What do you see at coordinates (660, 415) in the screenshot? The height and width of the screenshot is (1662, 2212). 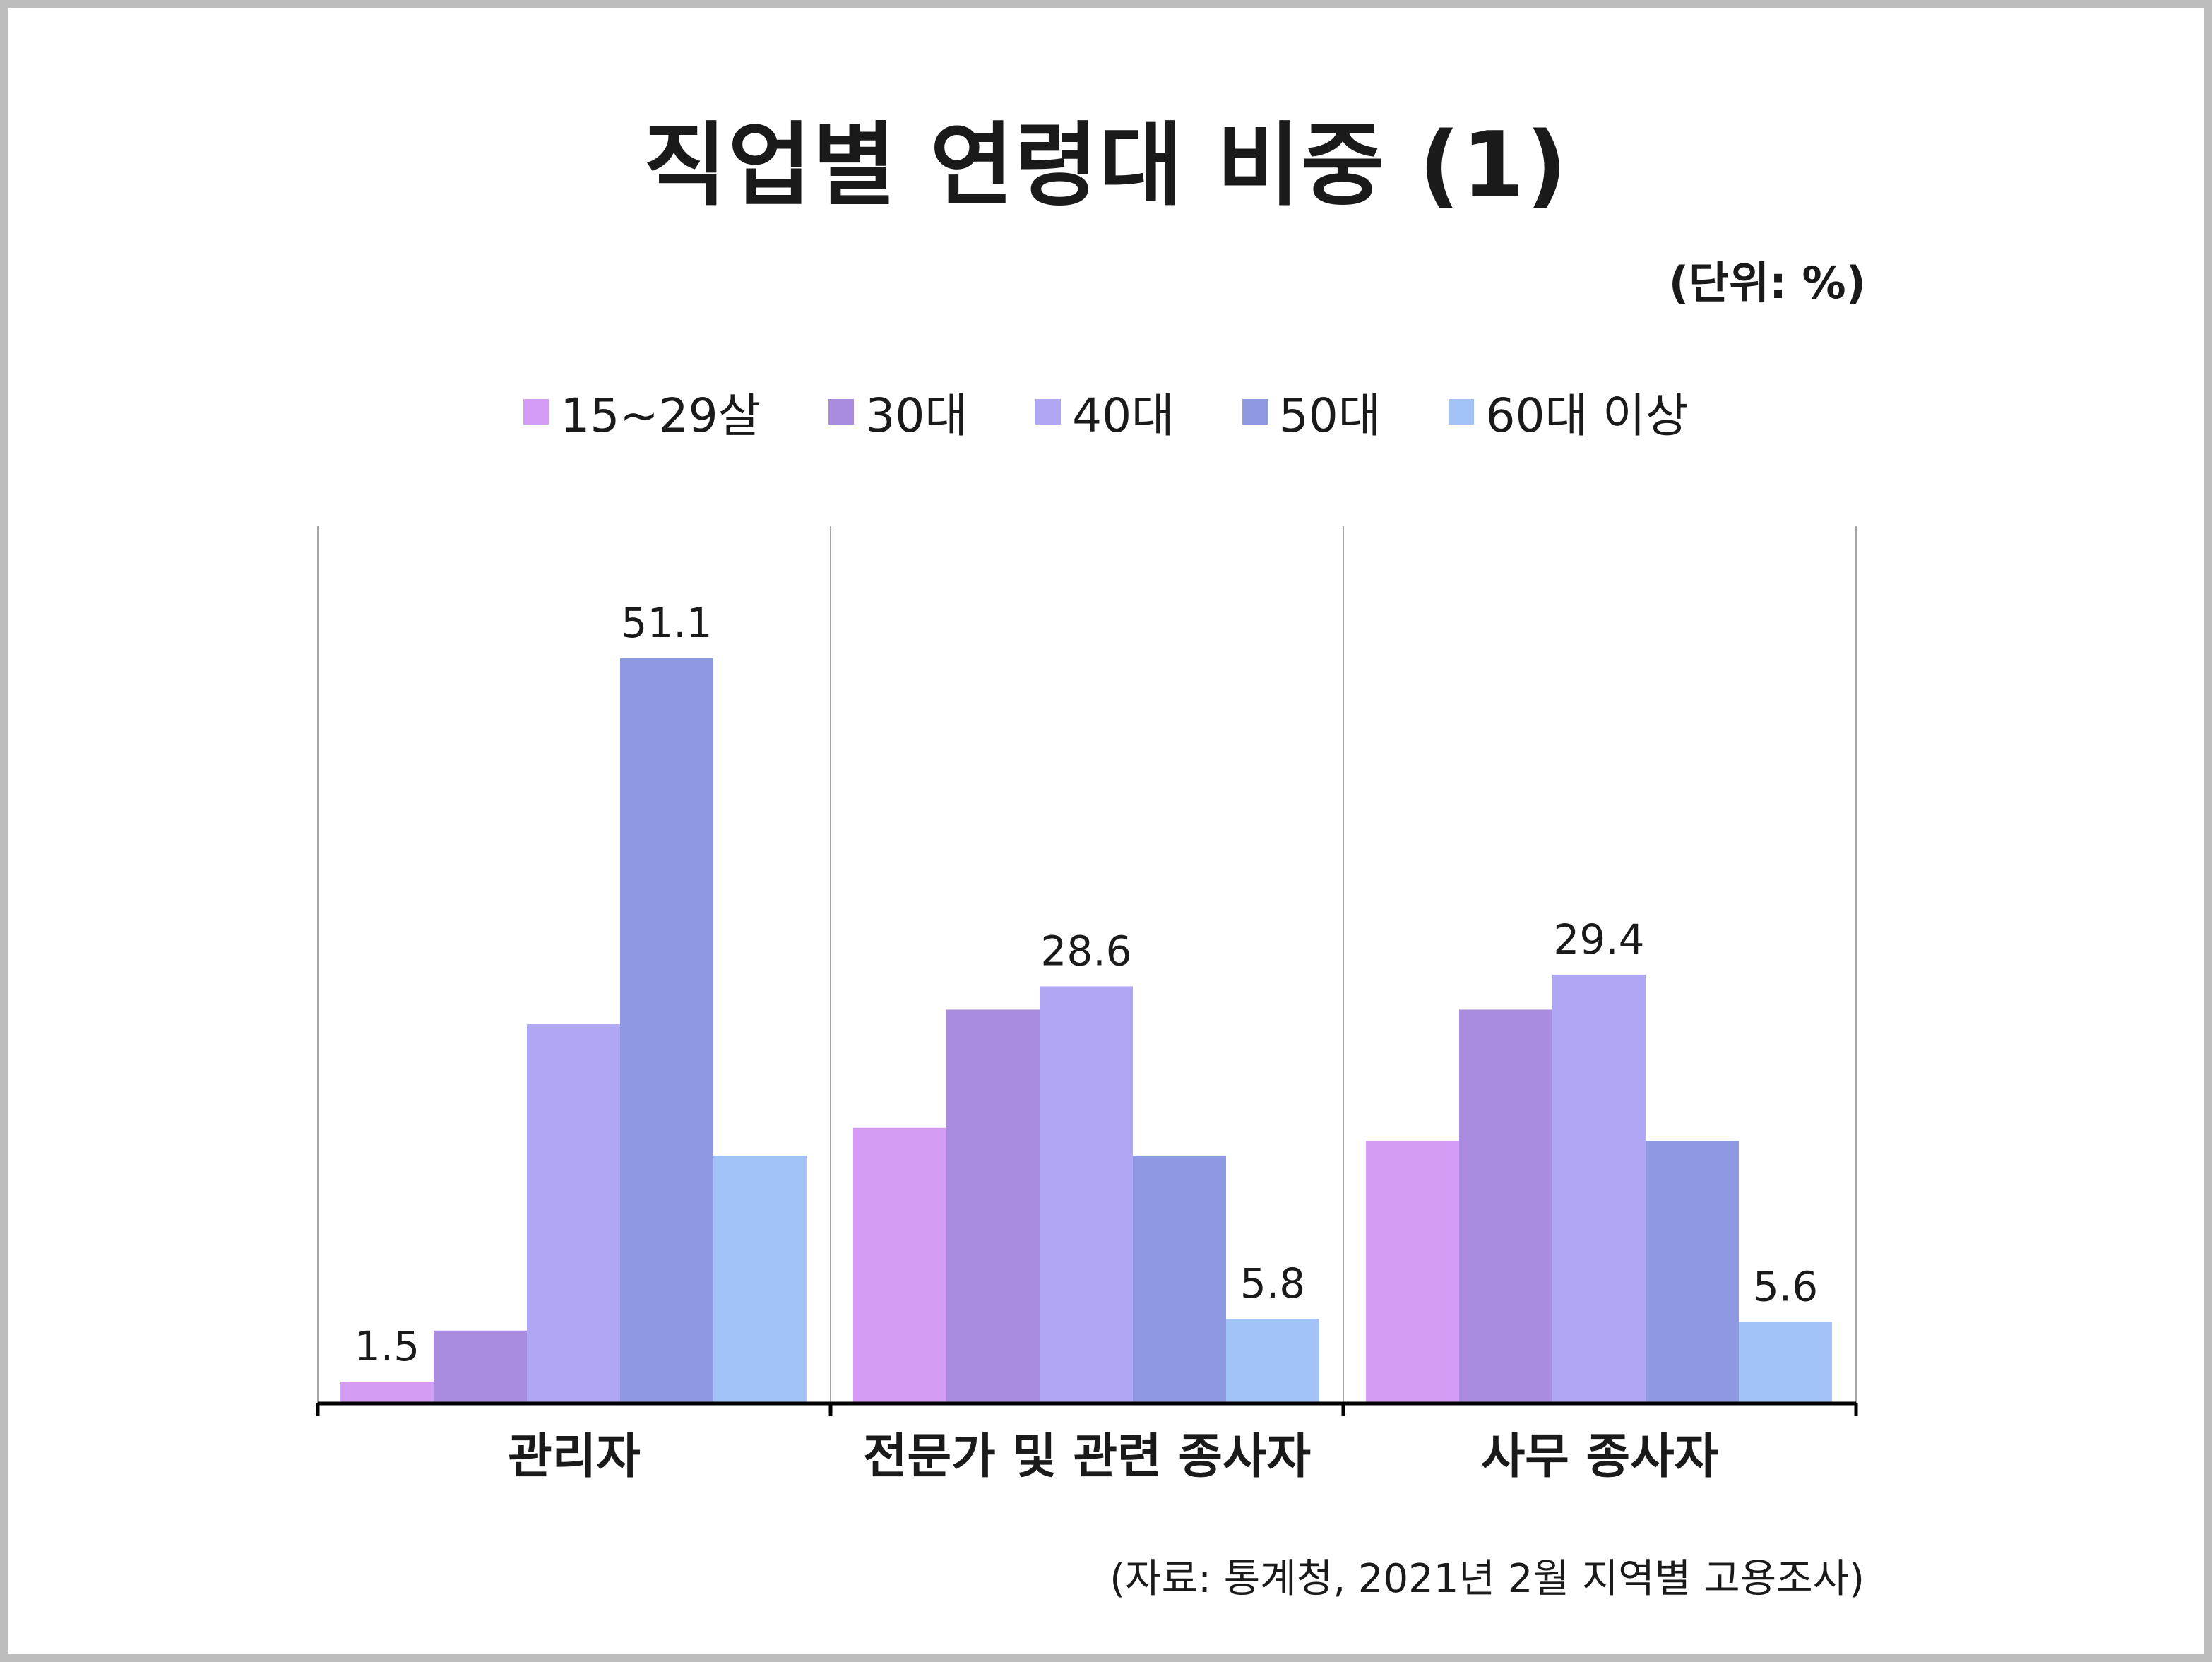 I see `legend-label: 15~29살` at bounding box center [660, 415].